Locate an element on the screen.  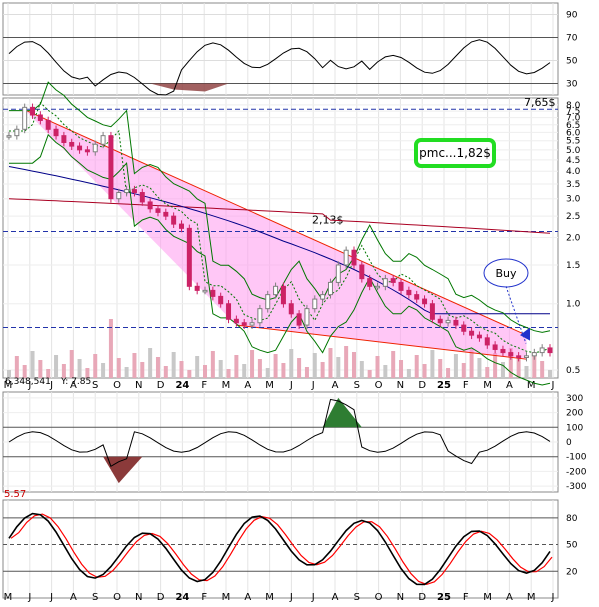
month-label-bottom: N is located at coordinates (138, 597).